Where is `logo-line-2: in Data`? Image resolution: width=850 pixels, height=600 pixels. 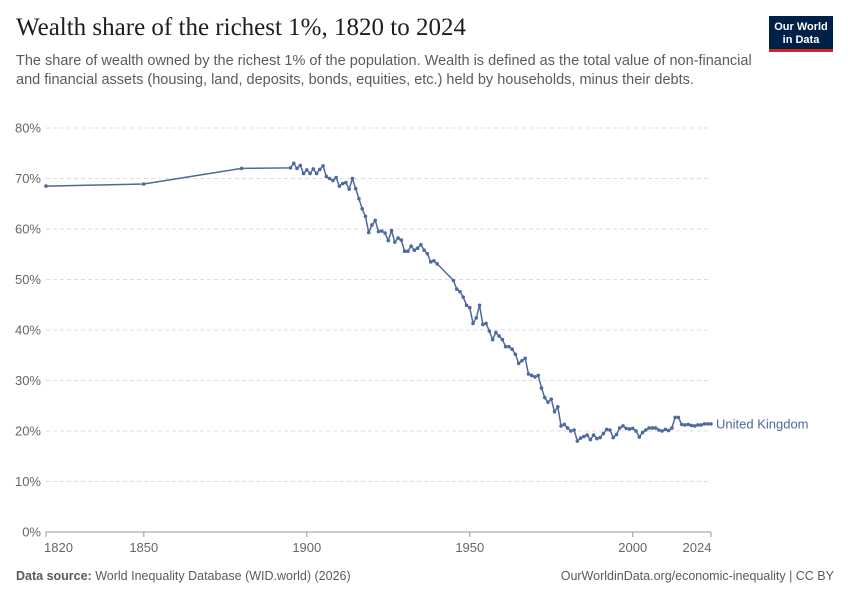
logo-line-2: in Data is located at coordinates (801, 39).